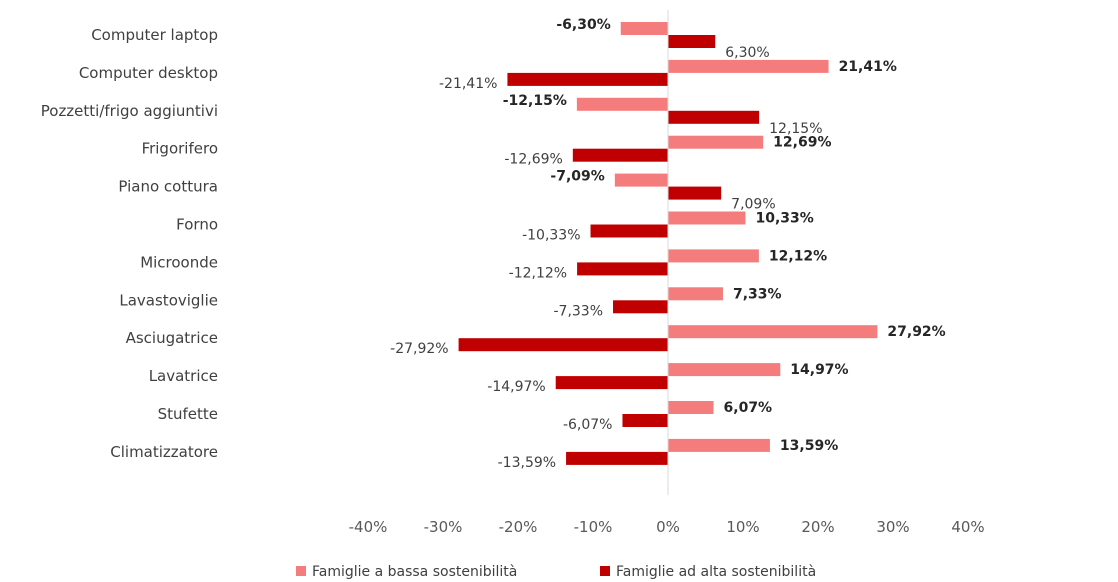 The image size is (1118, 582). What do you see at coordinates (819, 370) in the screenshot?
I see `data-label-low: 14,97%` at bounding box center [819, 370].